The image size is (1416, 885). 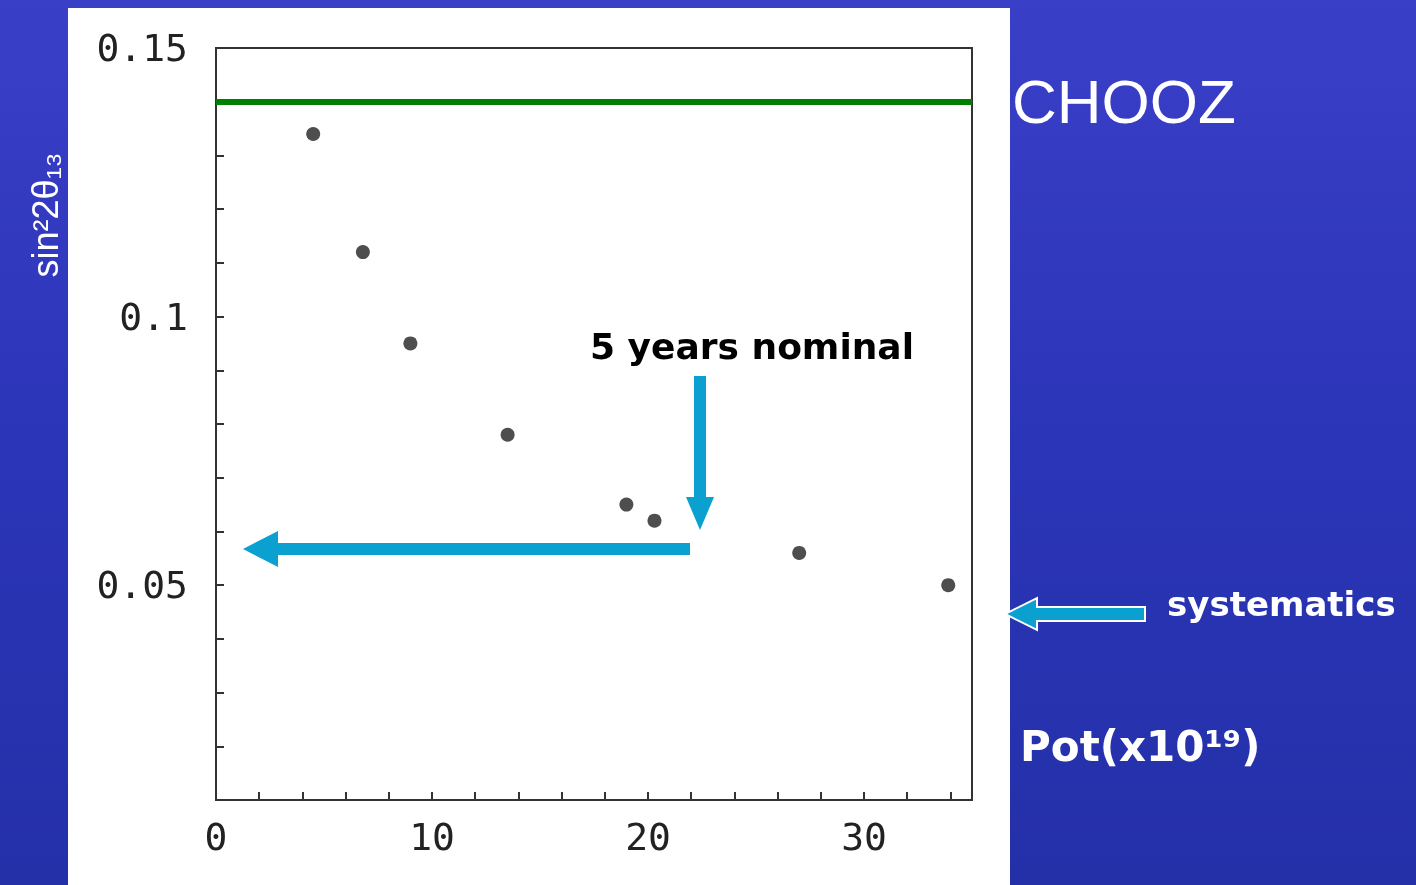 I want to click on x-tick-label: 20, so click(x=648, y=837).